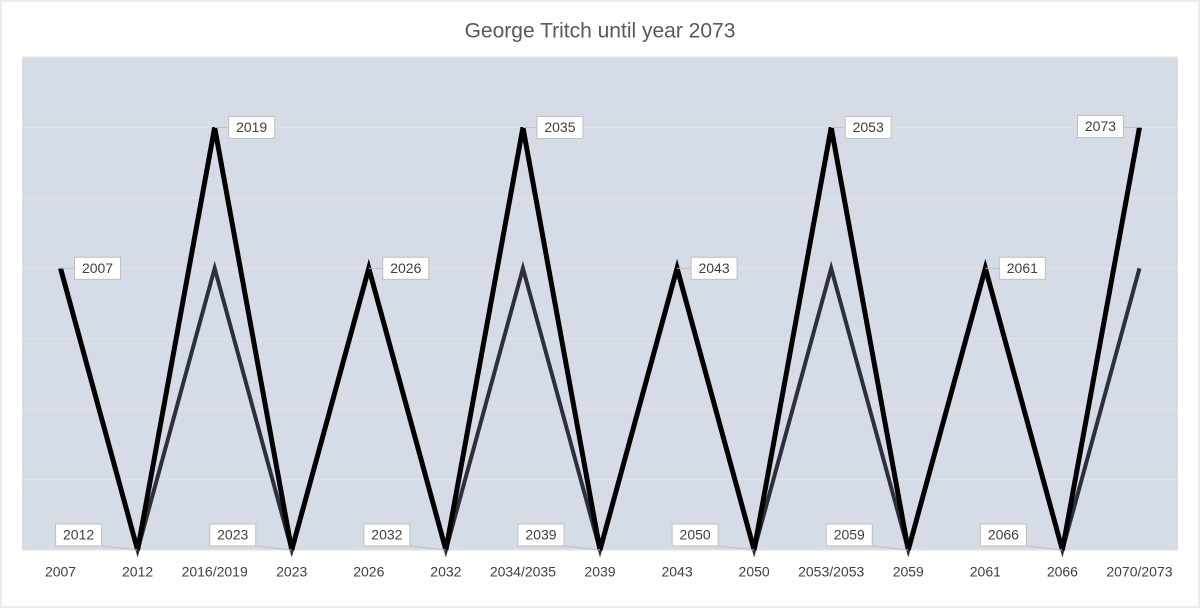 This screenshot has height=608, width=1200. What do you see at coordinates (291, 572) in the screenshot?
I see `x-tick-label: 2023` at bounding box center [291, 572].